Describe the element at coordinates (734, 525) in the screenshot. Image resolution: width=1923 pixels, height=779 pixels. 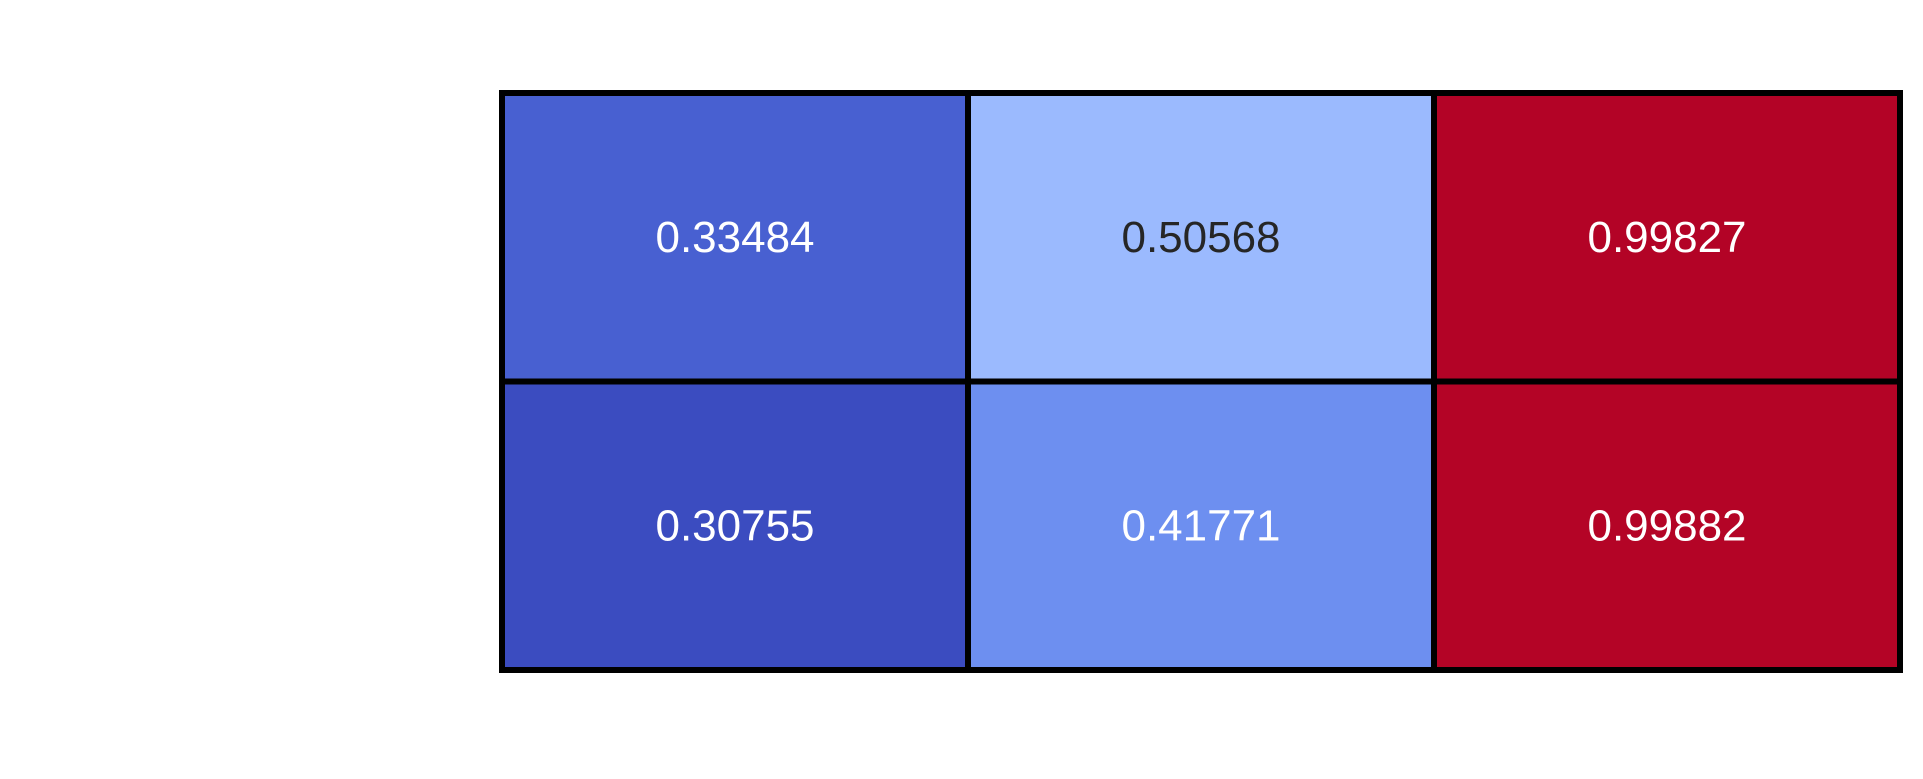
I see `heatmap-cell-value: 0.30755` at that location.